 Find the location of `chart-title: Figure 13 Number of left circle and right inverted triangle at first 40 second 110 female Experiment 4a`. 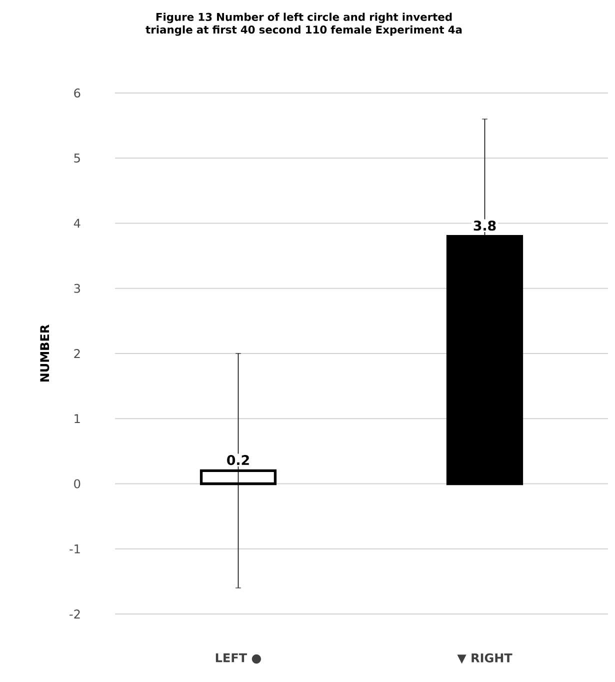

chart-title: Figure 13 Number of left circle and right inverted triangle at first 40 second 110 female Experiment 4a is located at coordinates (304, 24).